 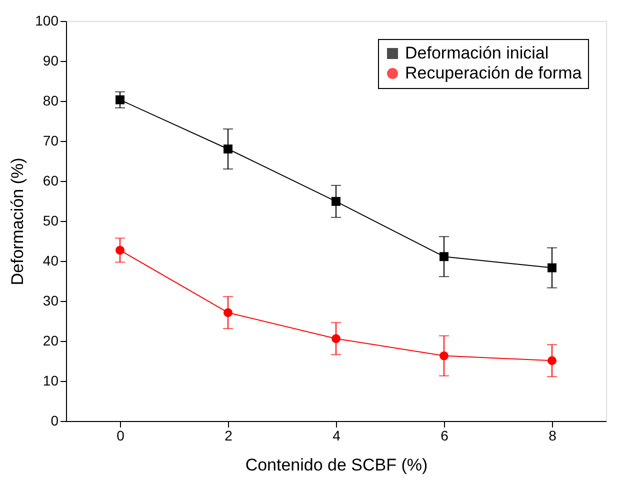 I want to click on y-tick-label: 10, so click(x=50, y=380).